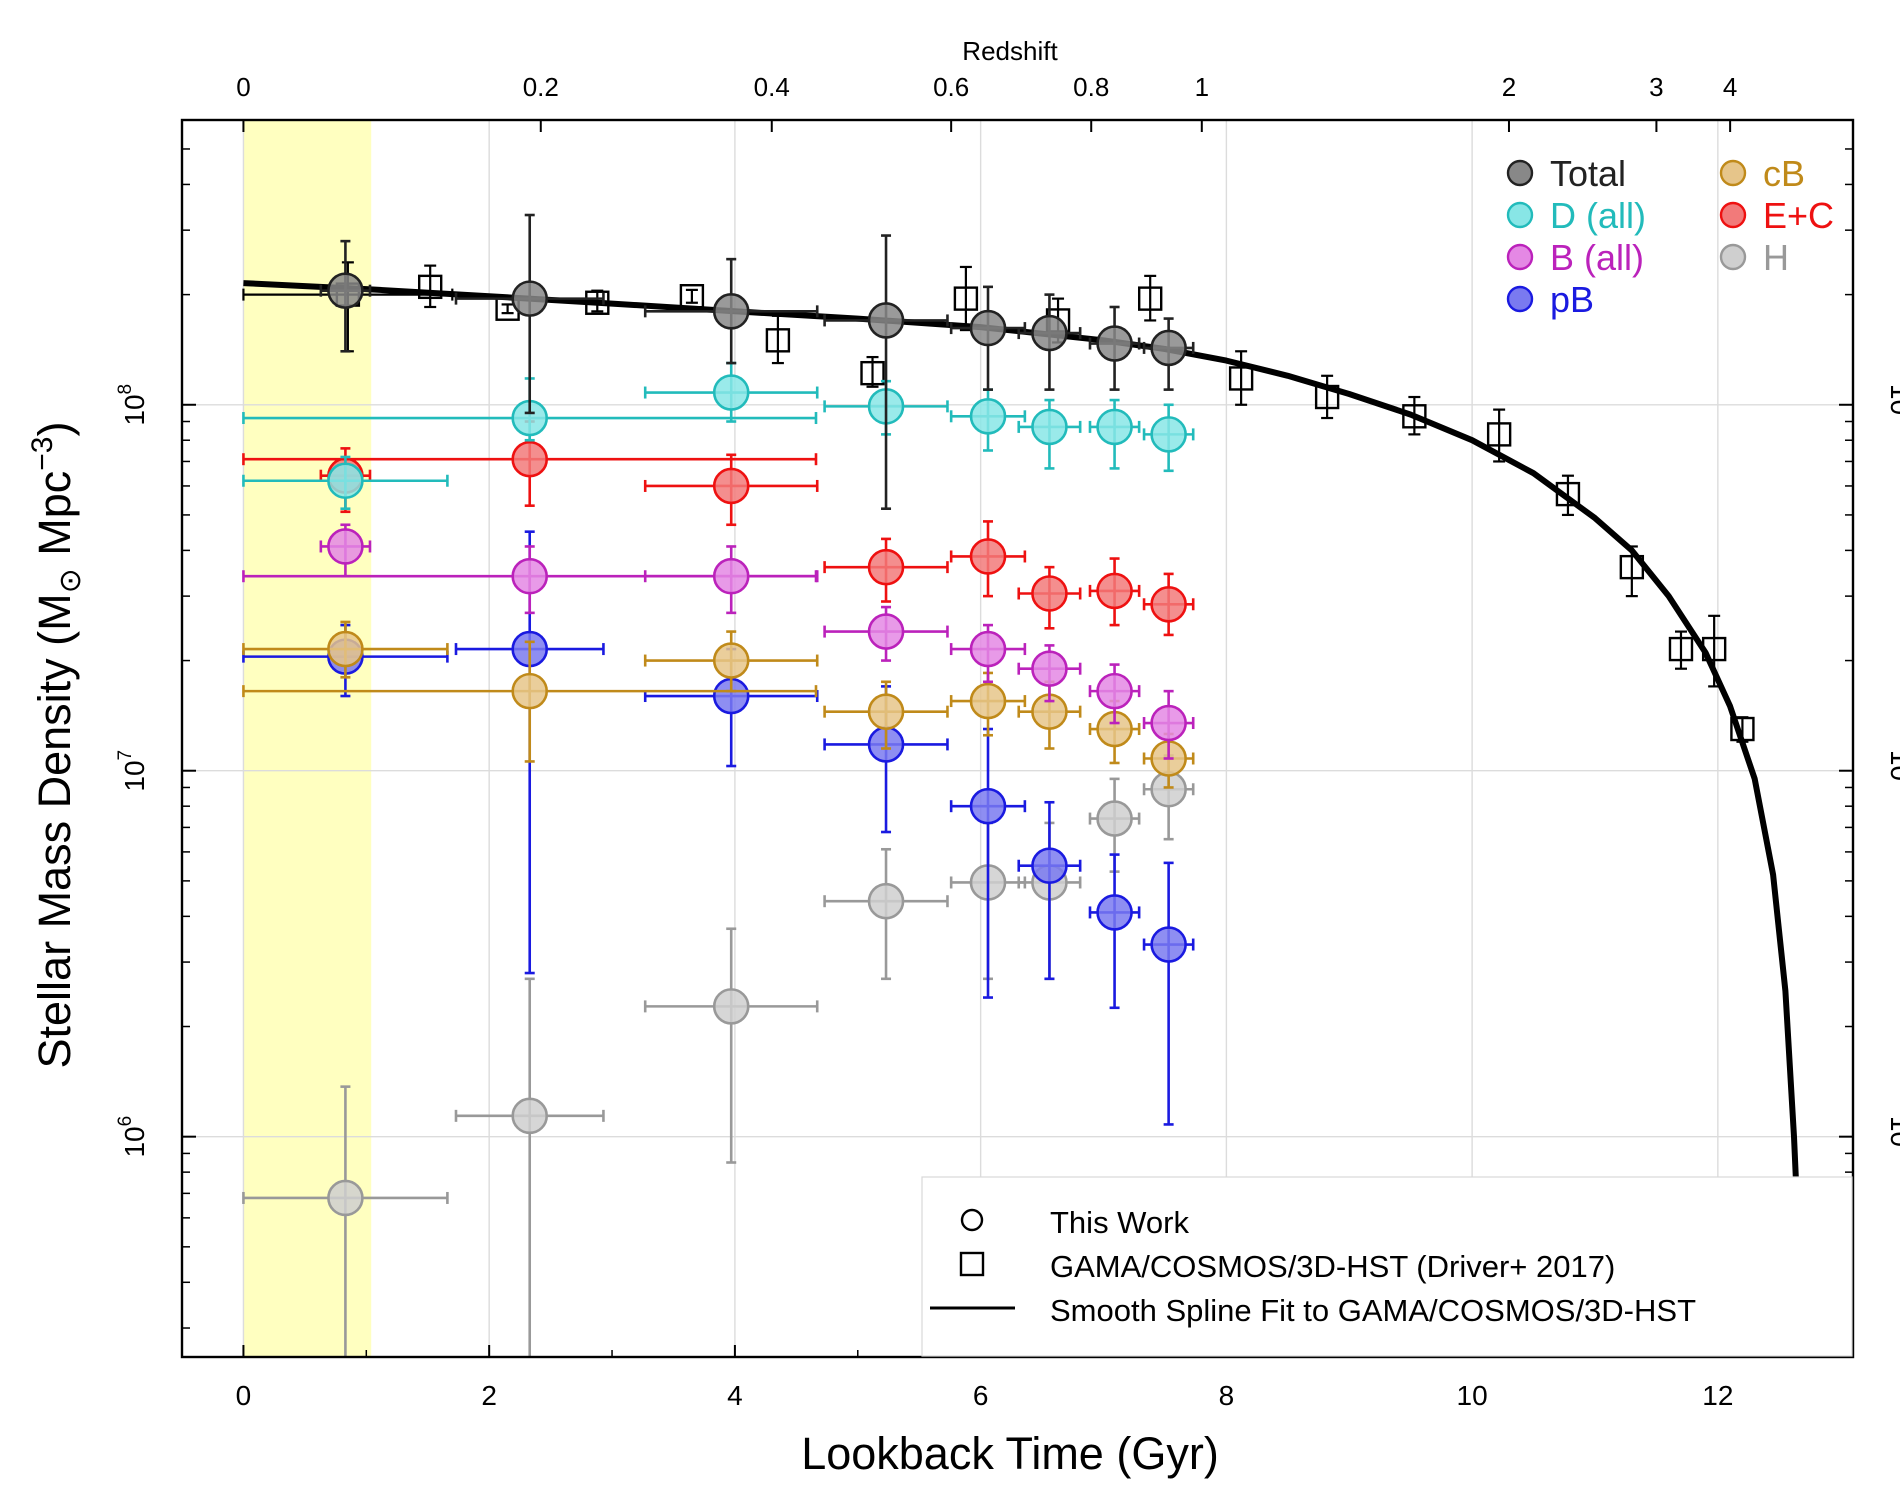 The height and width of the screenshot is (1500, 1900). What do you see at coordinates (541, 87) in the screenshot?
I see `top-tick-label: 0.2` at bounding box center [541, 87].